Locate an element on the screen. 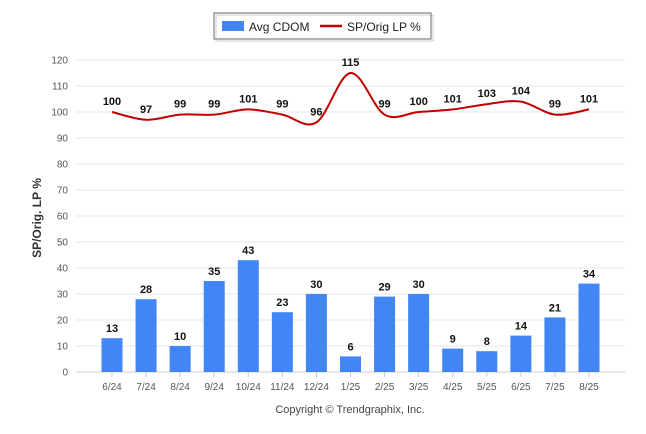  x-tick-label: 12/24 is located at coordinates (316, 387).